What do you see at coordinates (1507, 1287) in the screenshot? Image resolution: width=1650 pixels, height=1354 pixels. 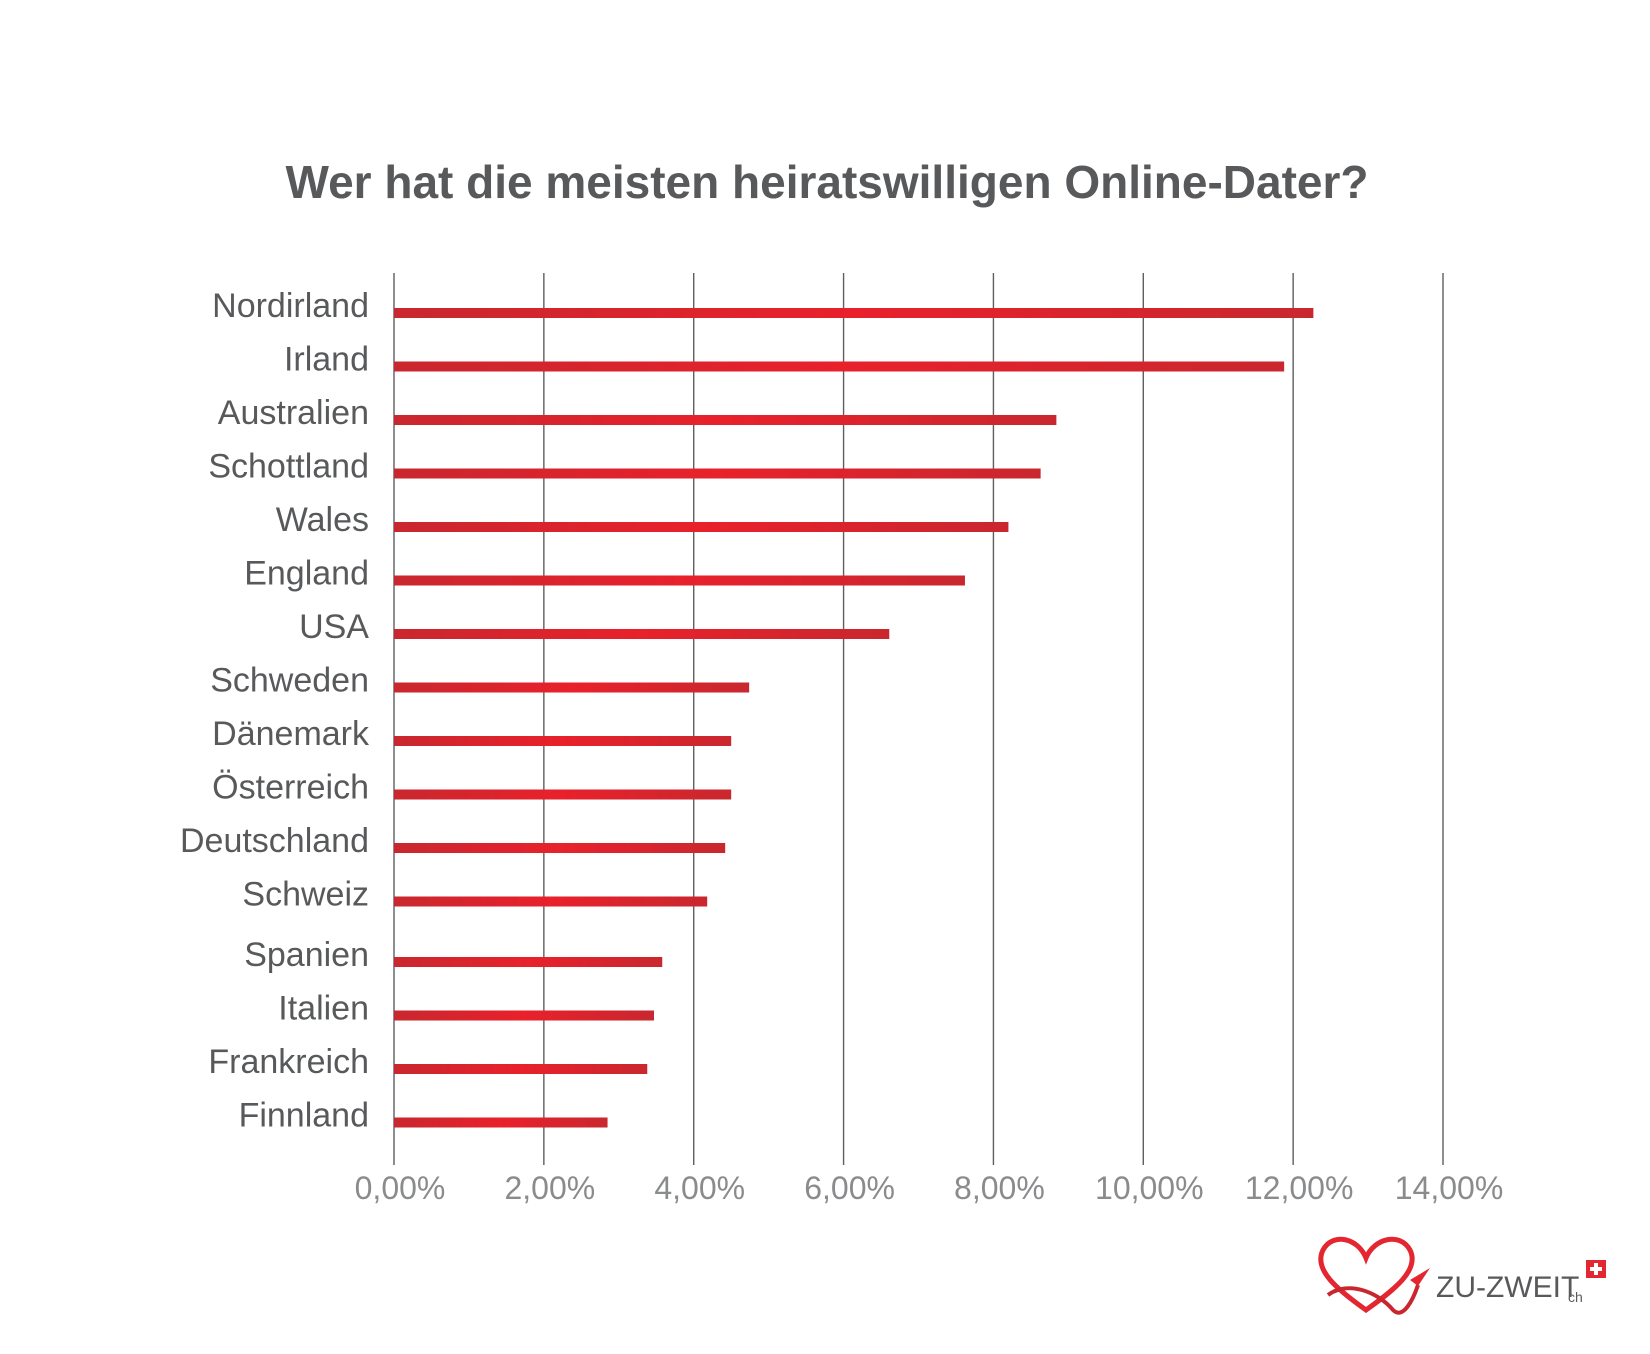 I see `logo-brand-text: ZU-ZWEIT` at bounding box center [1507, 1287].